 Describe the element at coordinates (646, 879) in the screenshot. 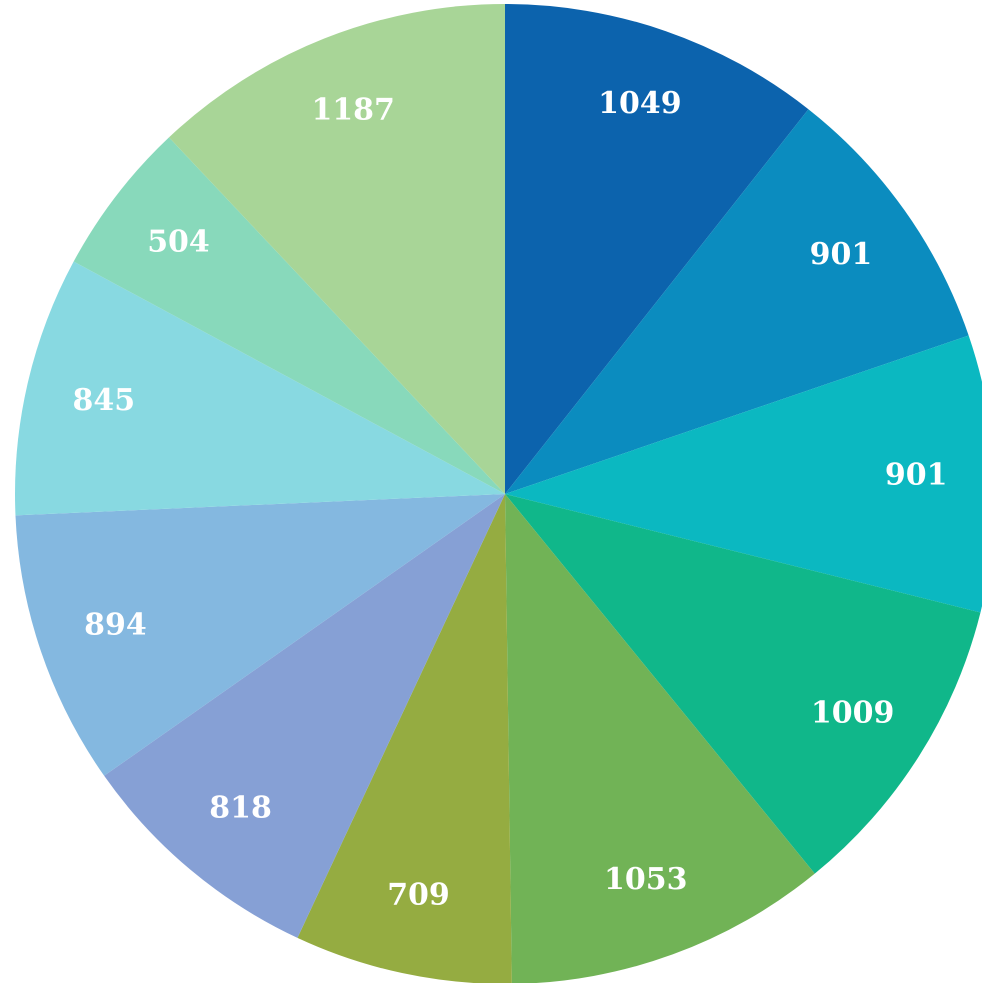

I see `pie-slice-label-5: 1053` at that location.